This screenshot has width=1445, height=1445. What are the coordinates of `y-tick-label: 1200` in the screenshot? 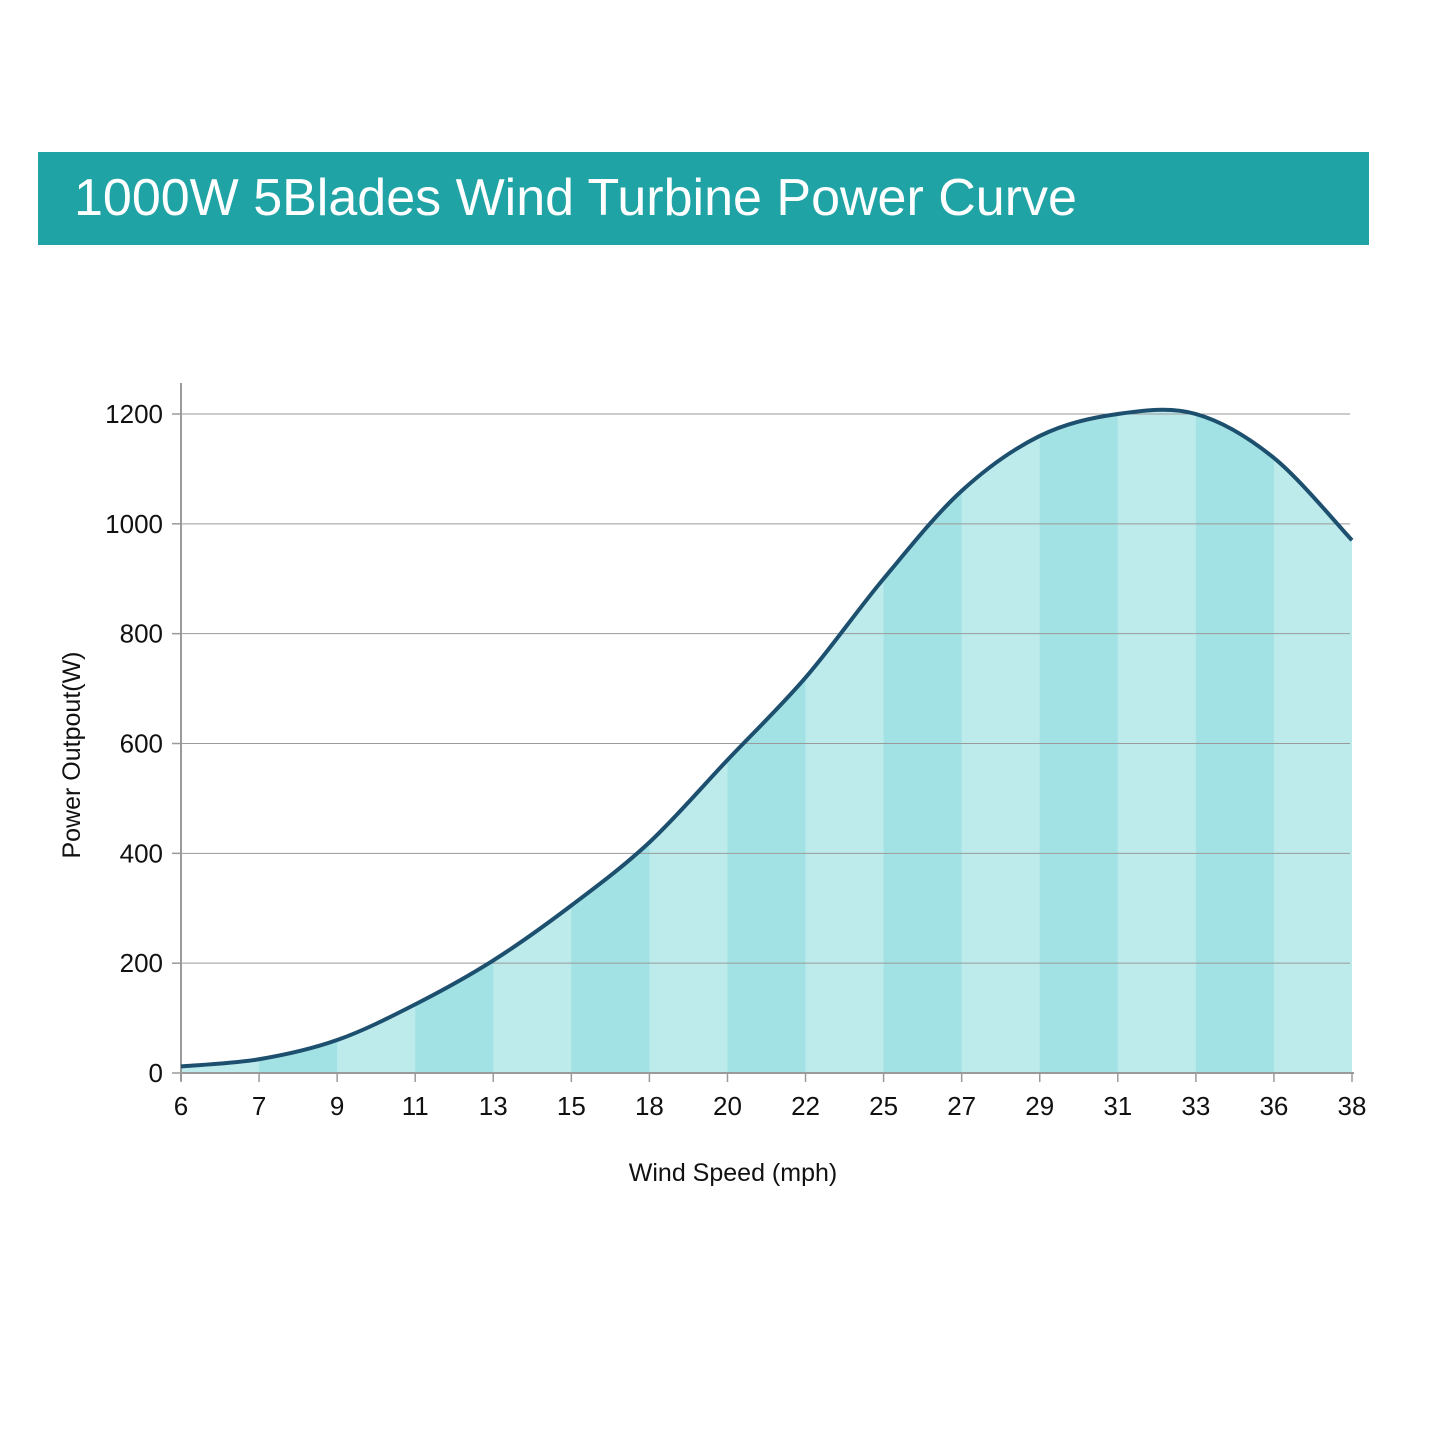 It's located at (134, 414).